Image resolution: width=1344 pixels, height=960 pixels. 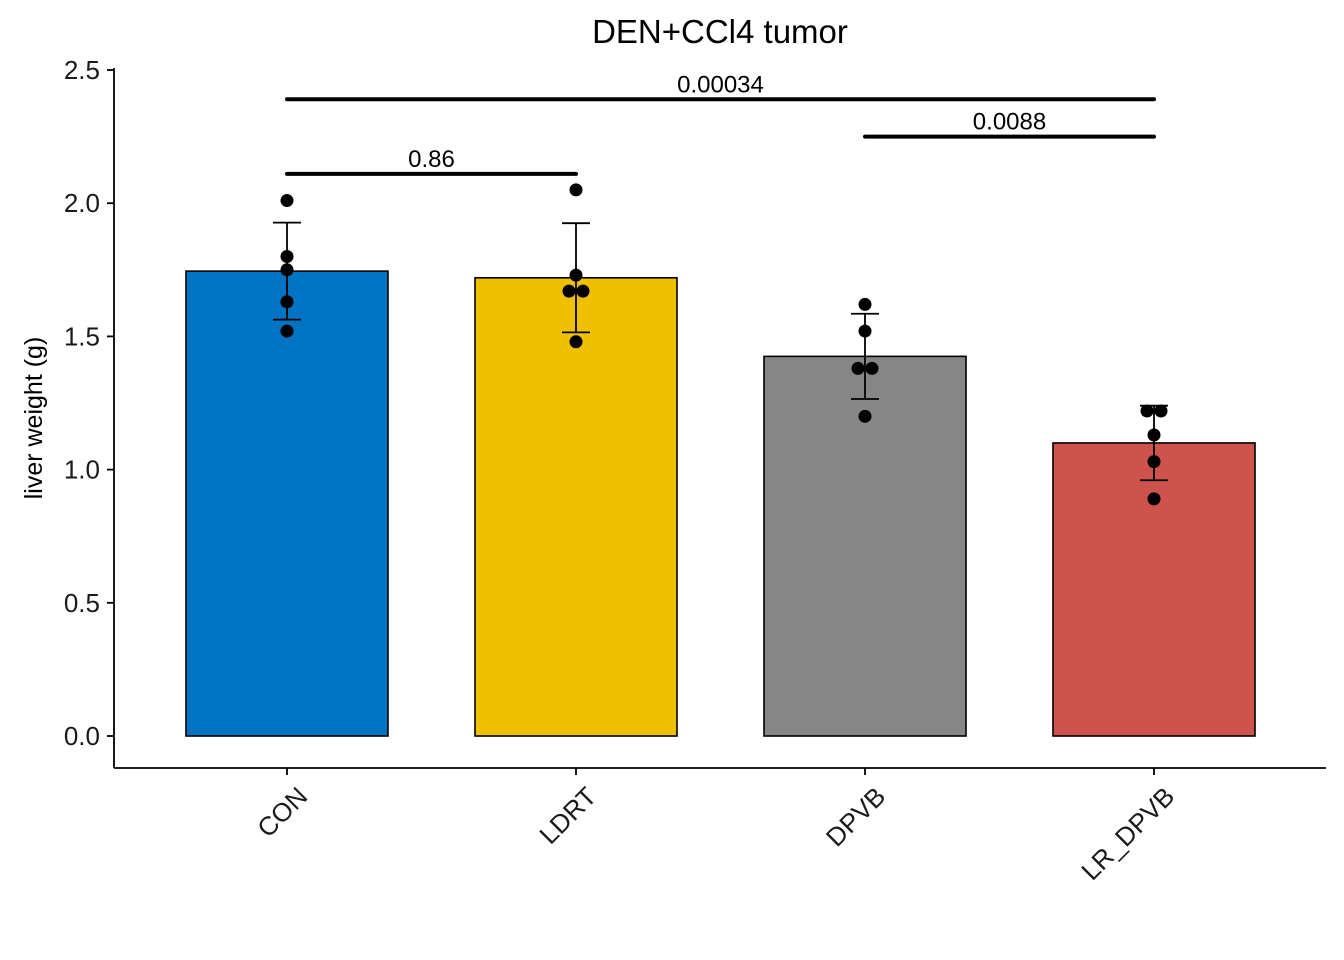 I want to click on comparison-p-value: 0.00034, so click(x=720, y=84).